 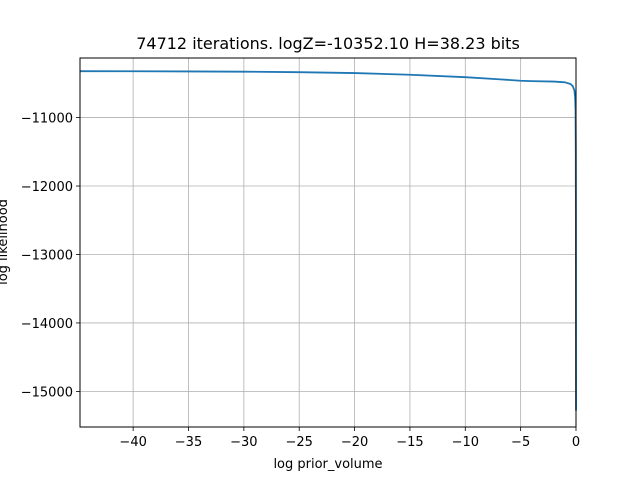 What do you see at coordinates (576, 442) in the screenshot?
I see `x-tick-label-8: 0` at bounding box center [576, 442].